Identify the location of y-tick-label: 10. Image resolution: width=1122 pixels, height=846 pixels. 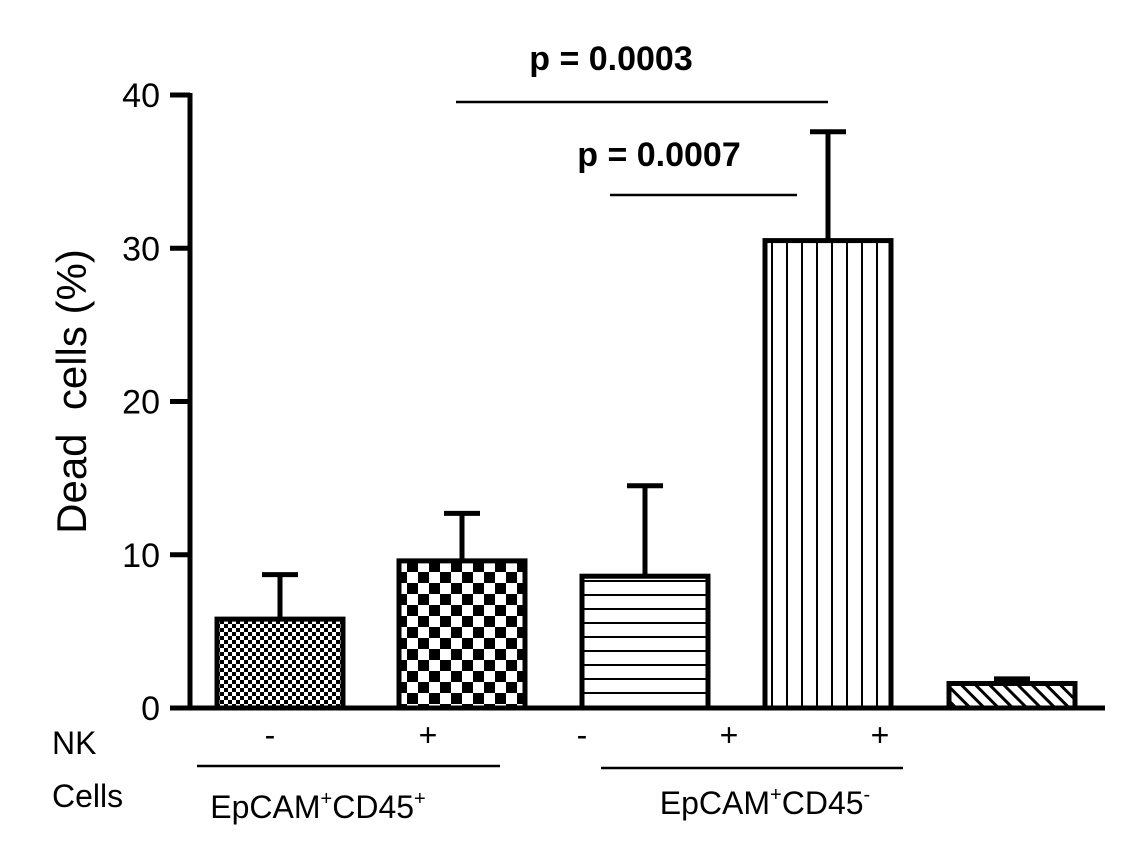
(141, 556).